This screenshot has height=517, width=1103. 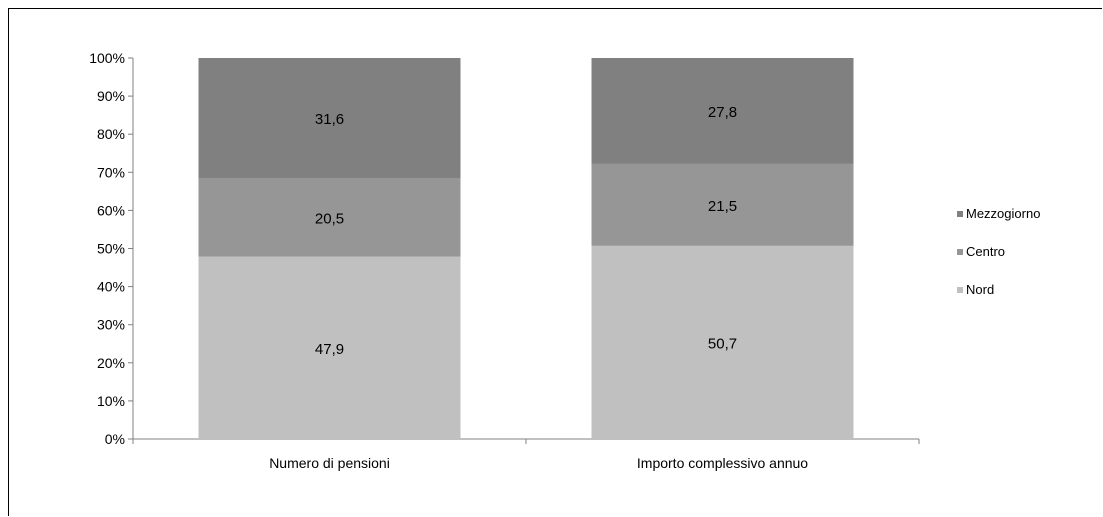 What do you see at coordinates (111, 249) in the screenshot?
I see `y-tick-label: 50%` at bounding box center [111, 249].